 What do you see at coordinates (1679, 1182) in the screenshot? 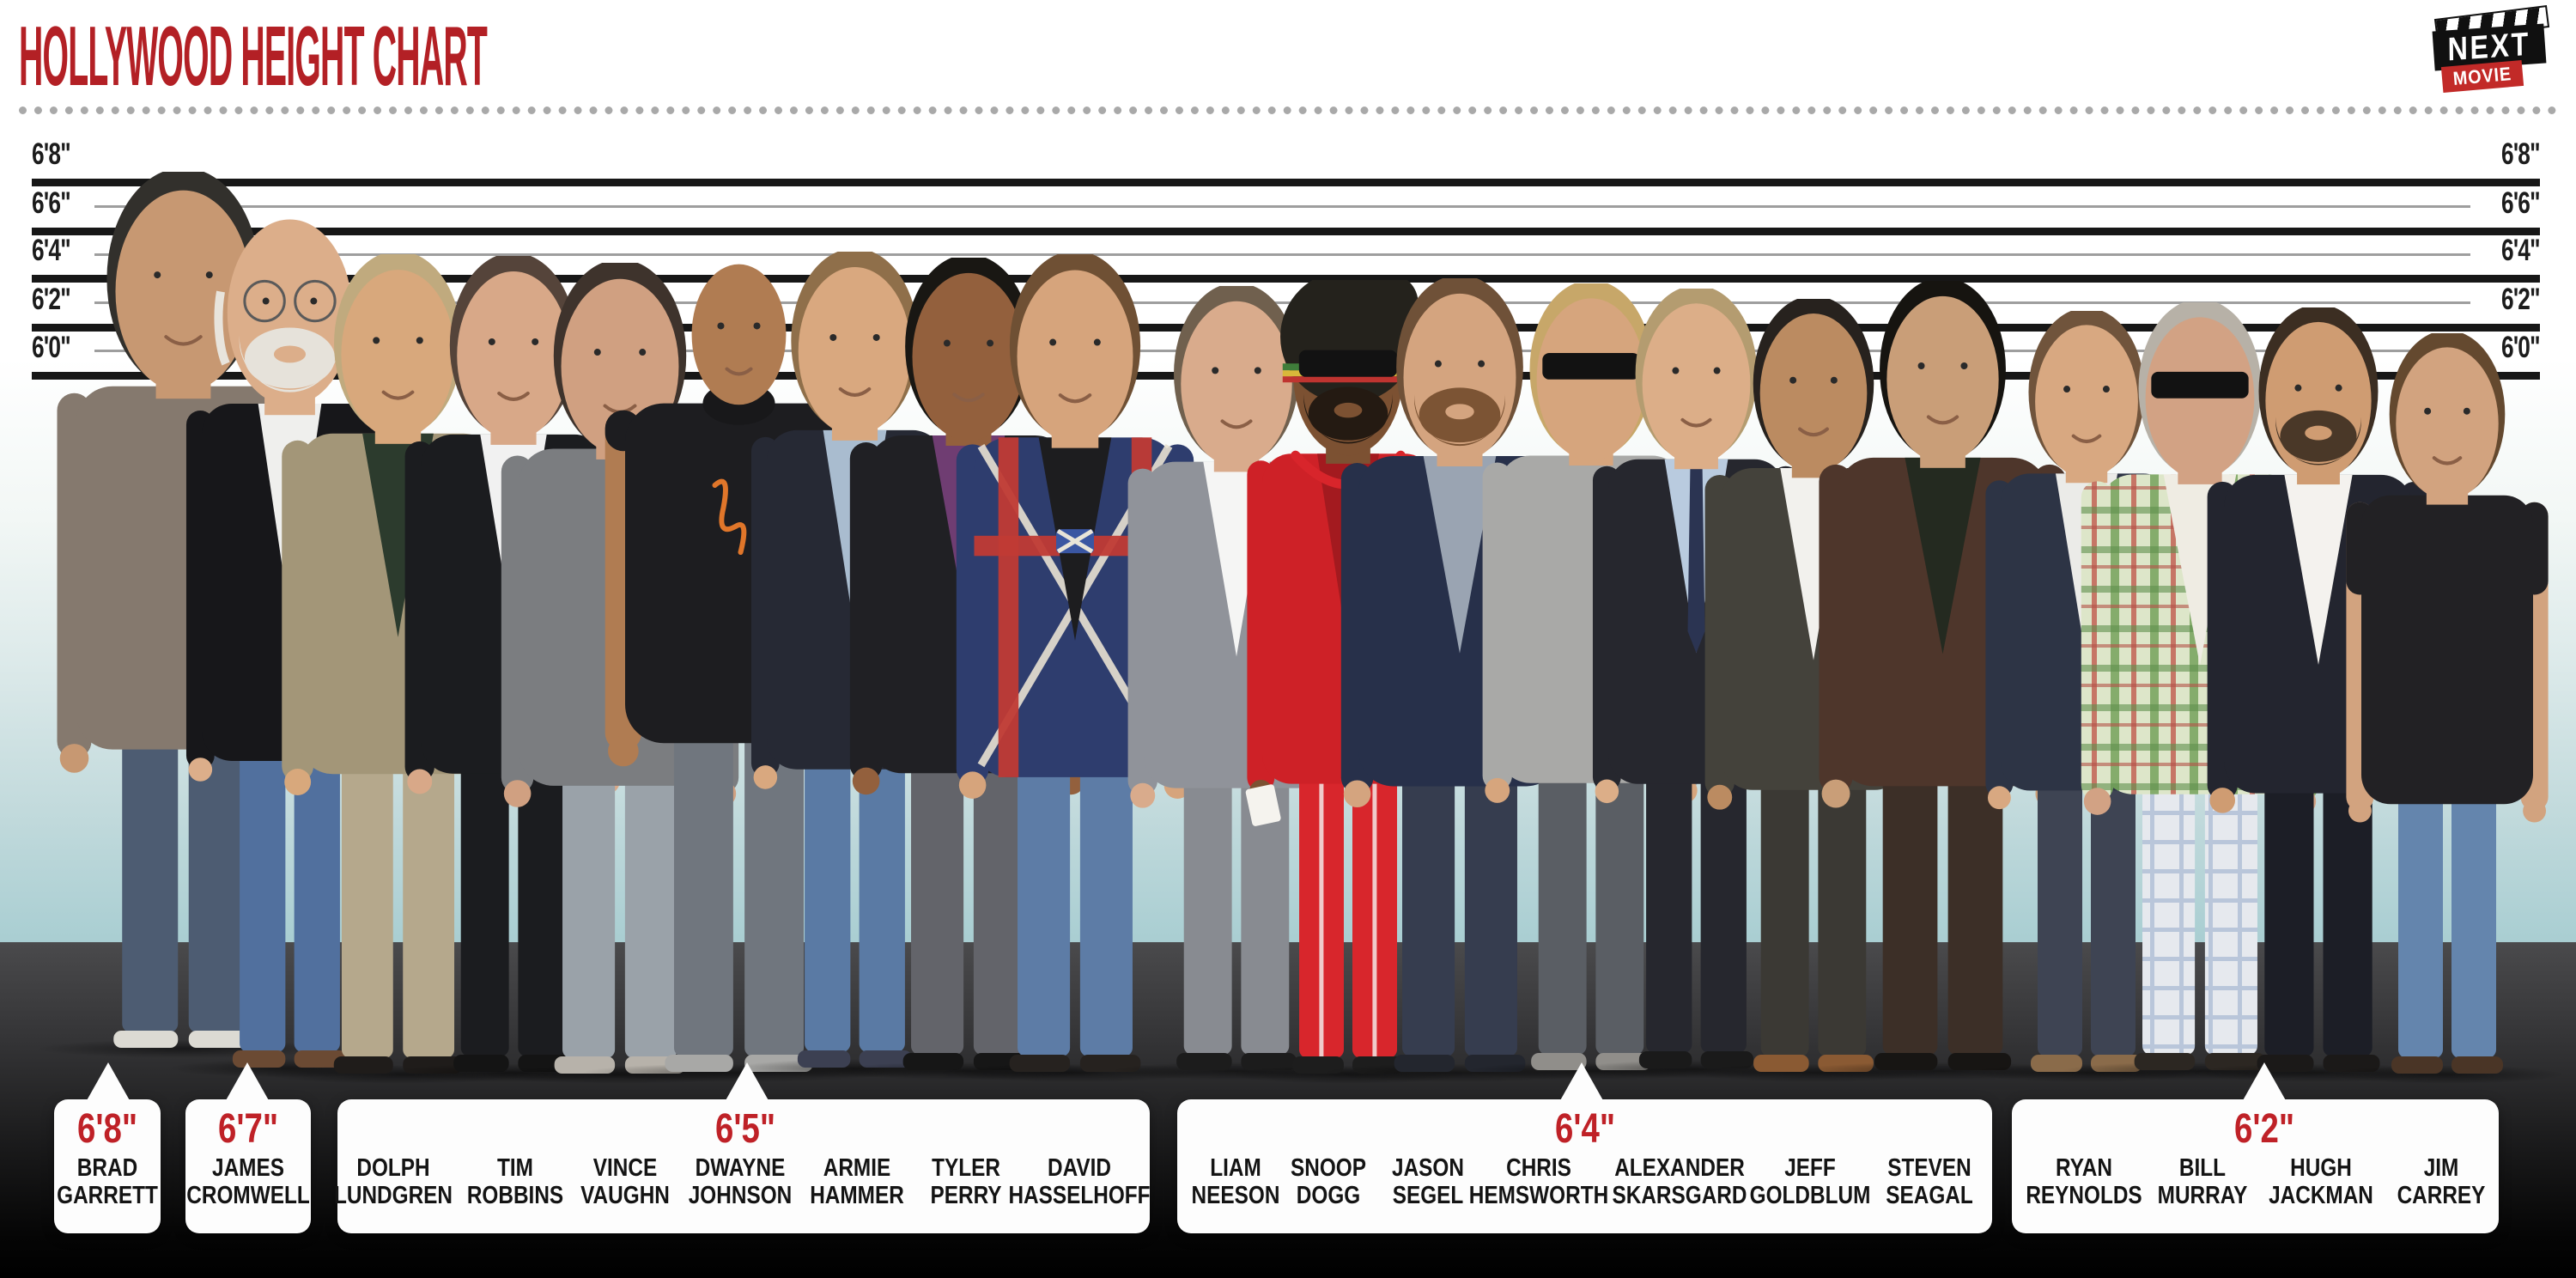
I see `actor-name-label: ALEXANDER SKARSGARD` at bounding box center [1679, 1182].